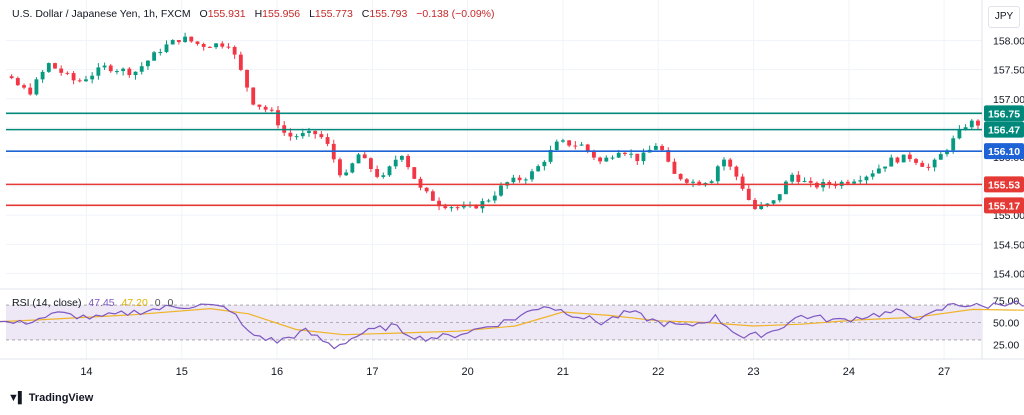  What do you see at coordinates (86, 372) in the screenshot?
I see `time-tick-label: 14` at bounding box center [86, 372].